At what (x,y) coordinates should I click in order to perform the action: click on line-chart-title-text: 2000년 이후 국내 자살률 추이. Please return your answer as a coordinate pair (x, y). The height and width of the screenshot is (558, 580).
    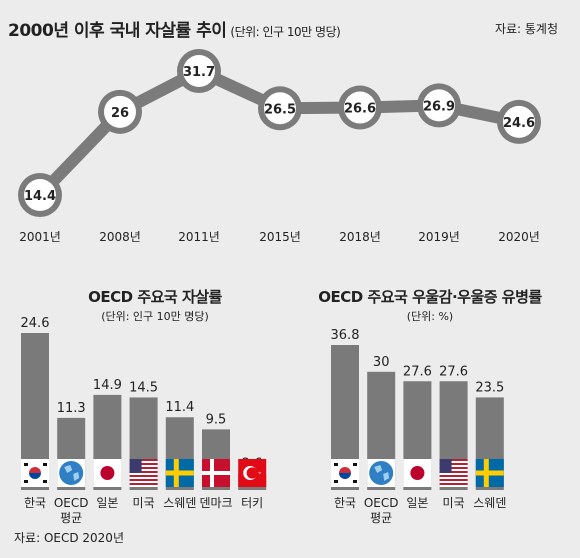
    Looking at the image, I should click on (117, 31).